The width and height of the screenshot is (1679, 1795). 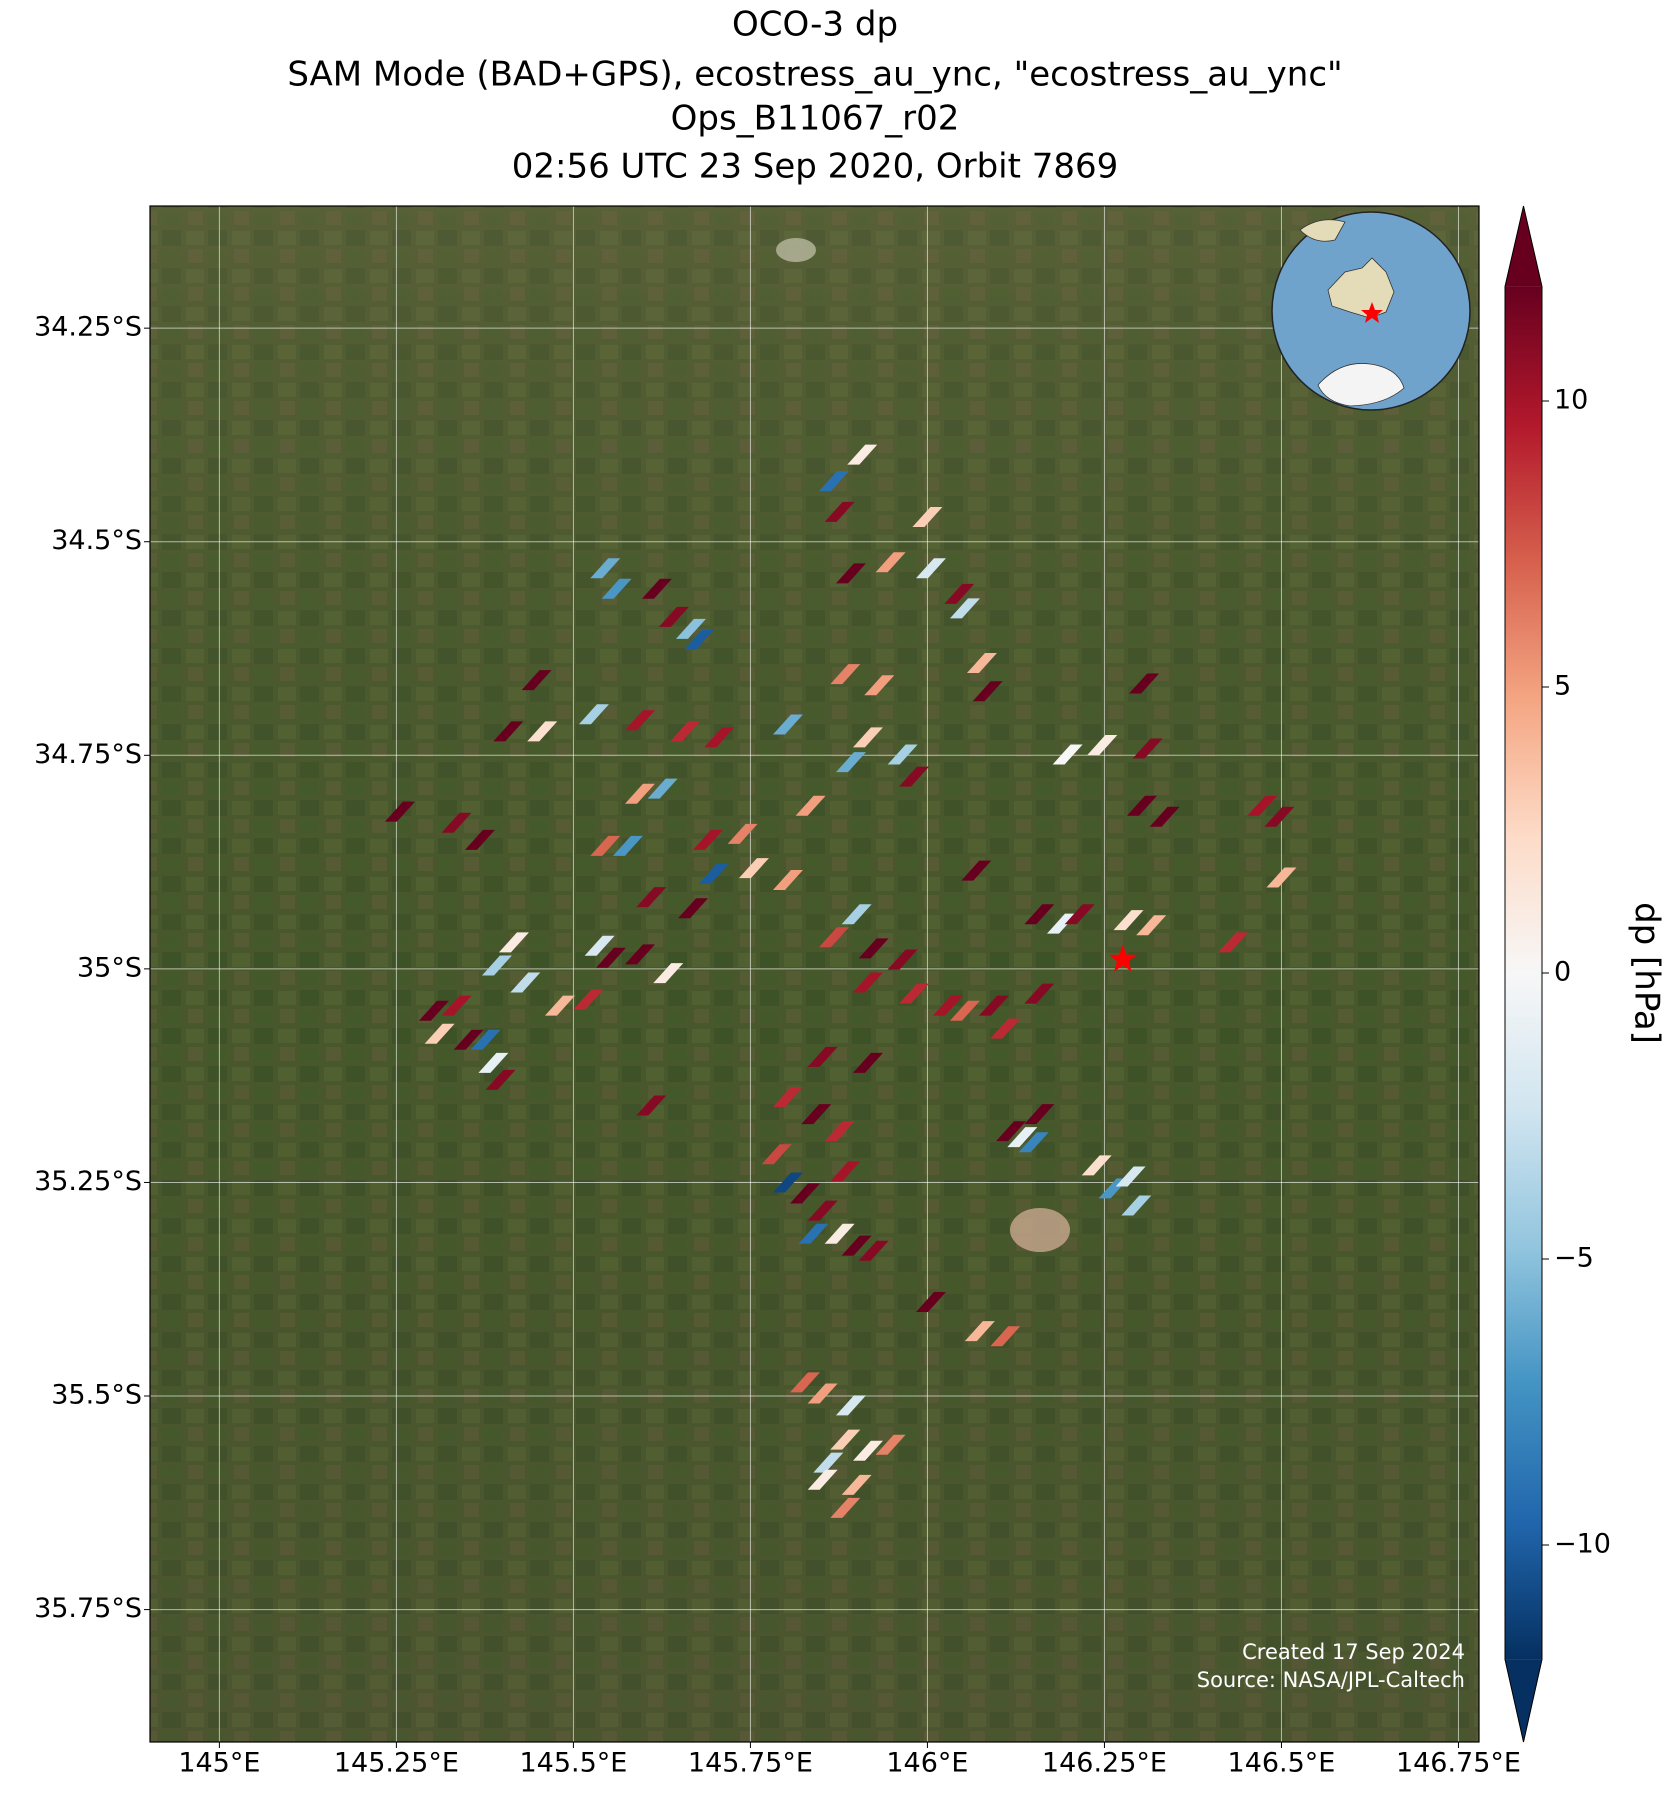 I want to click on colorbar-frame, so click(x=1523, y=974).